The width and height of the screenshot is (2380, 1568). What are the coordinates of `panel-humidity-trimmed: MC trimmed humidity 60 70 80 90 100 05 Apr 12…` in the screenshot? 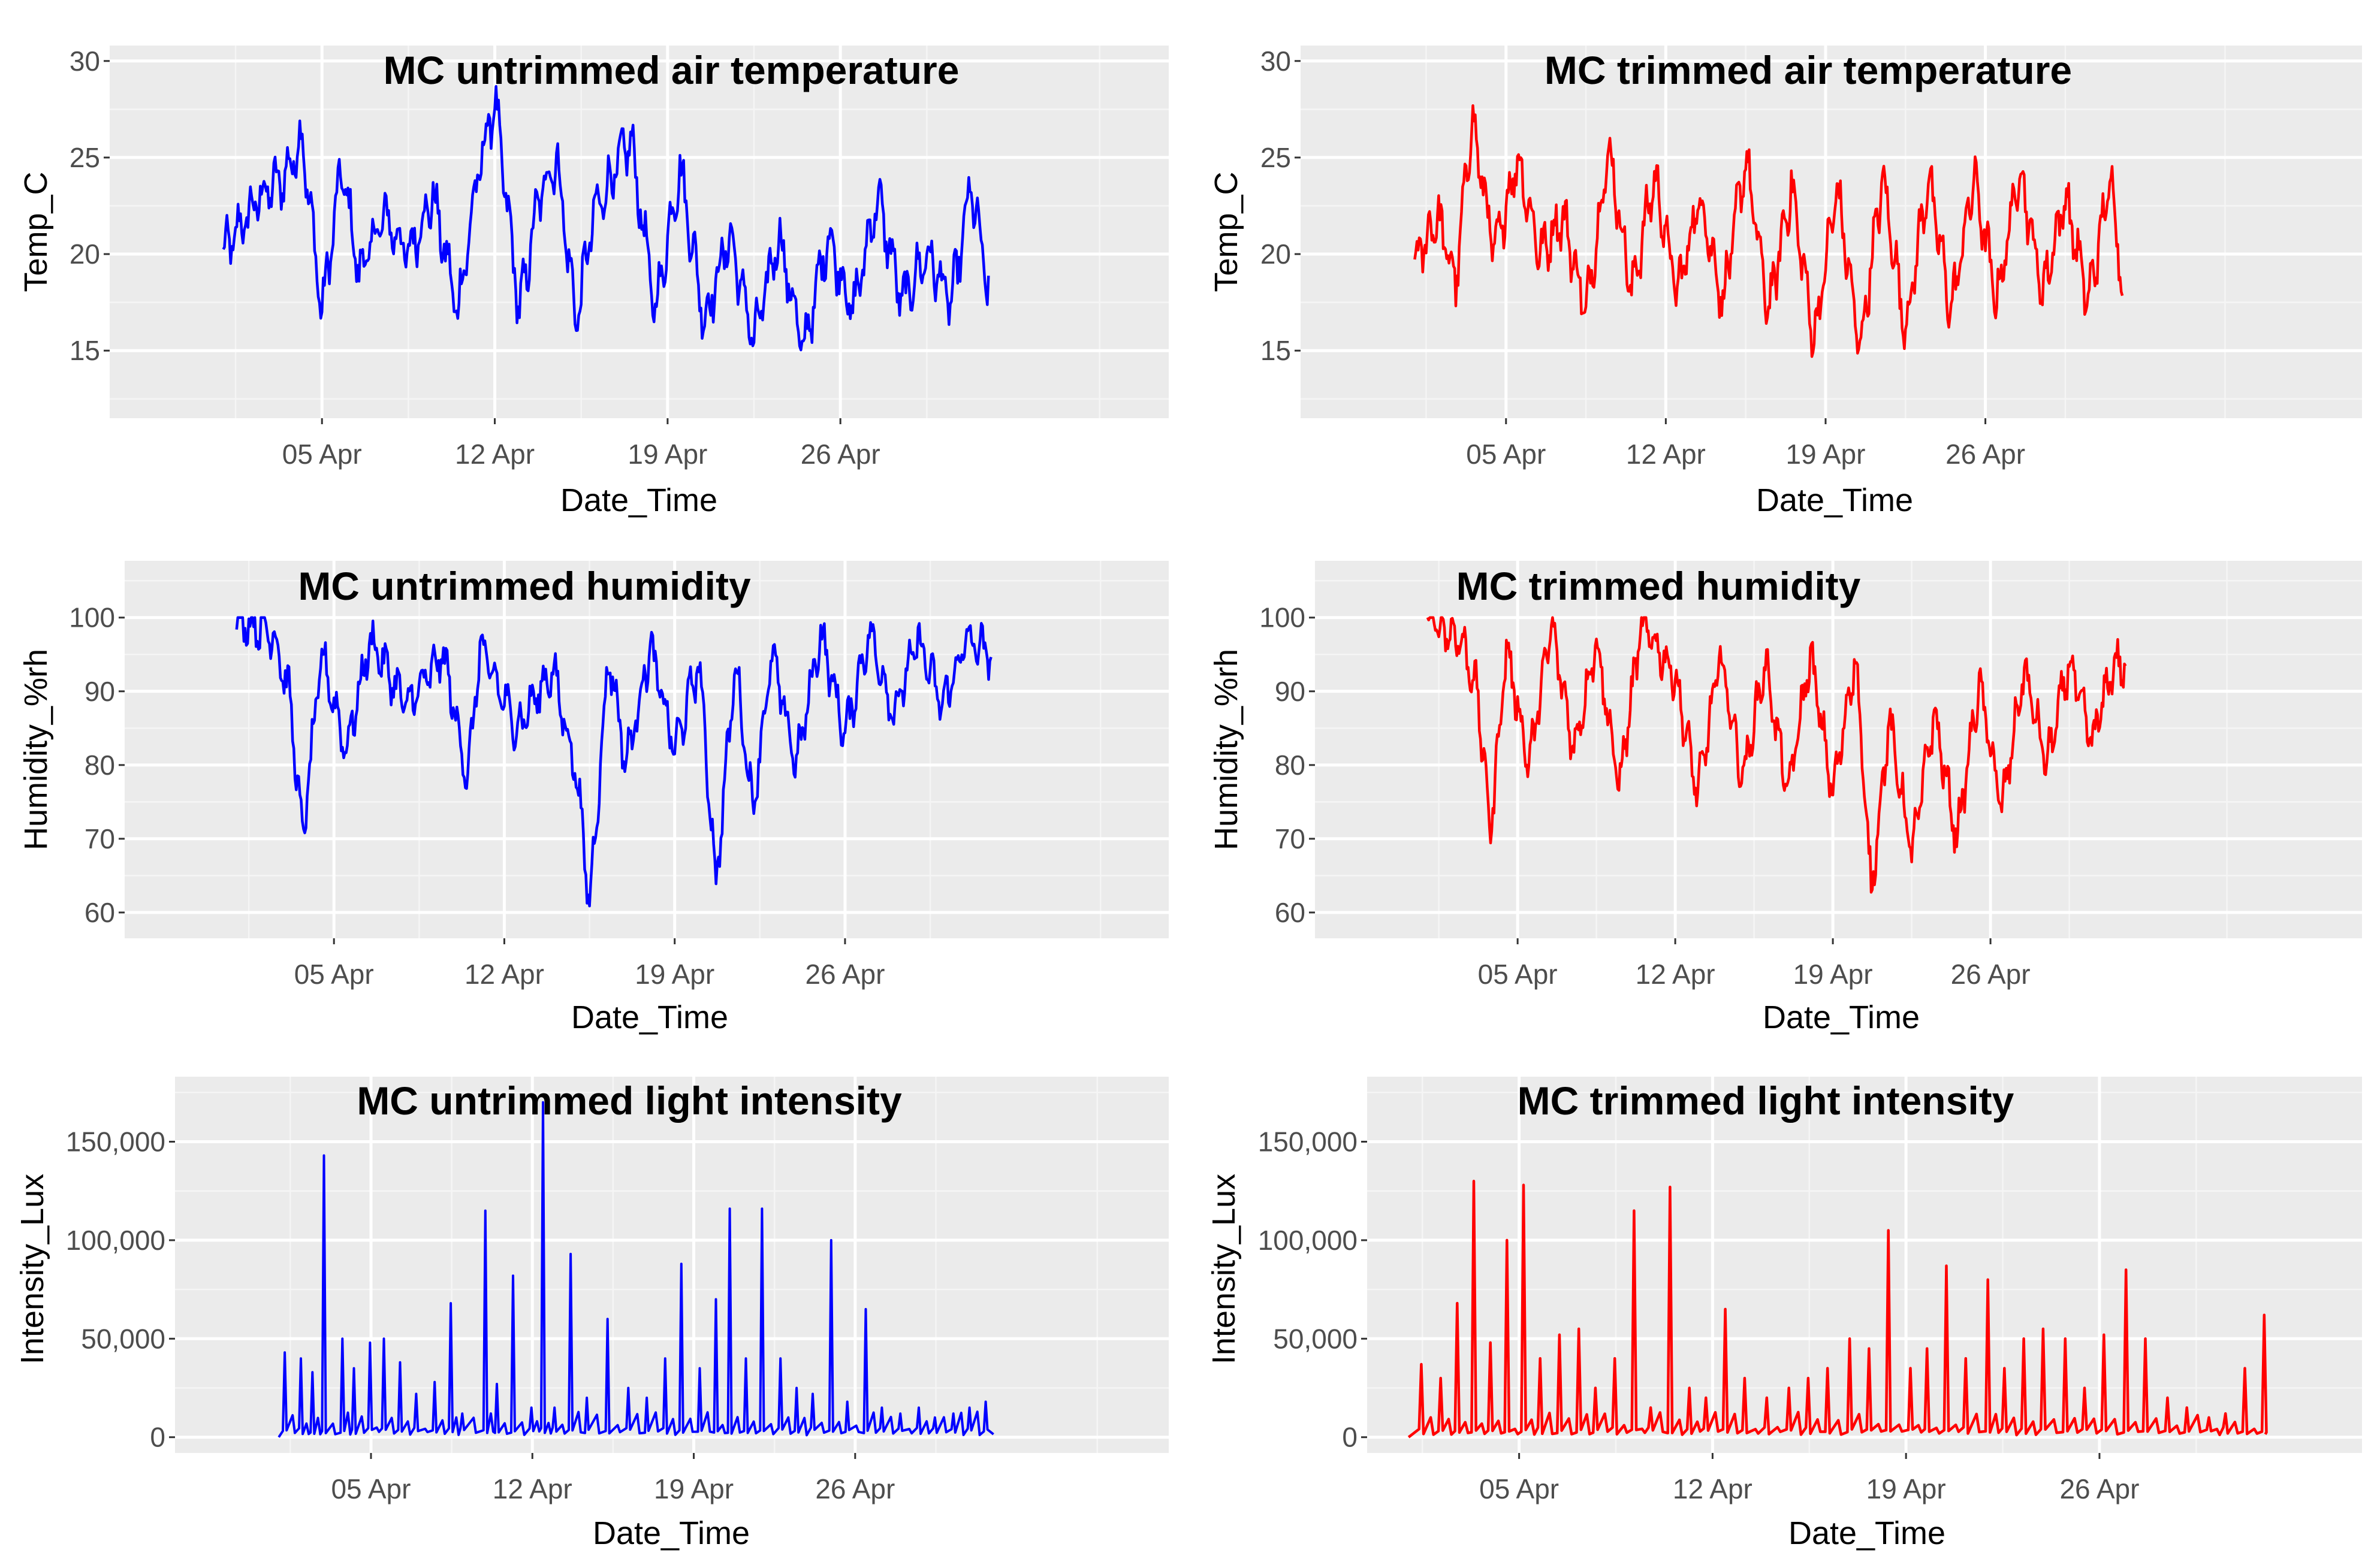 It's located at (1785, 798).